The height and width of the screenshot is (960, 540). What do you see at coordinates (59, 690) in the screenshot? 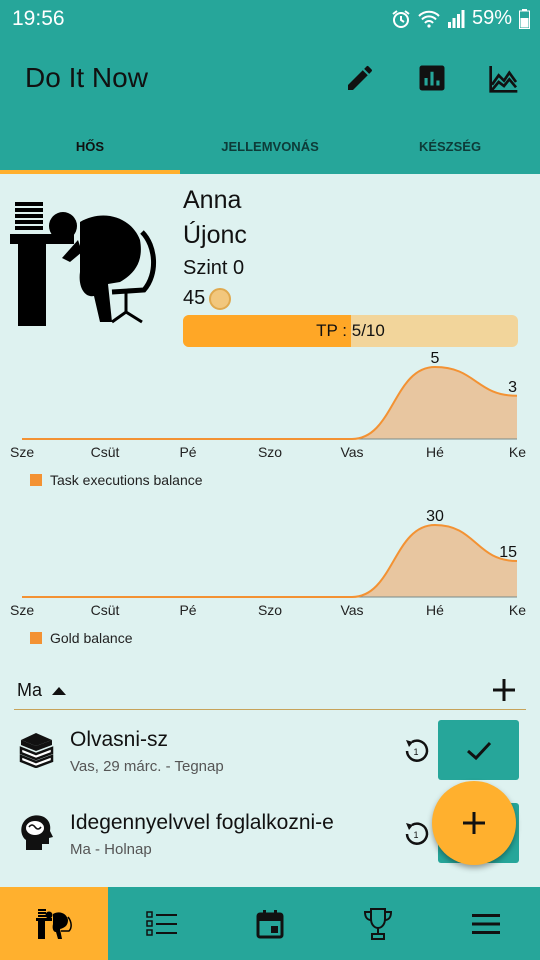
I see `sort-arrow-icon` at bounding box center [59, 690].